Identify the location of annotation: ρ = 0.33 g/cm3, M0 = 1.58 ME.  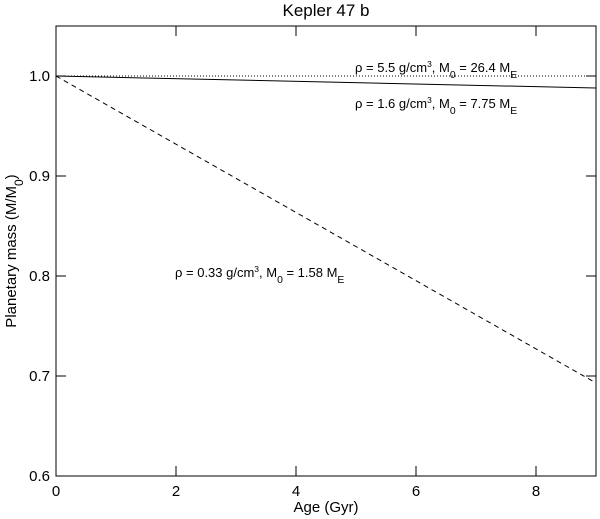
(259, 275).